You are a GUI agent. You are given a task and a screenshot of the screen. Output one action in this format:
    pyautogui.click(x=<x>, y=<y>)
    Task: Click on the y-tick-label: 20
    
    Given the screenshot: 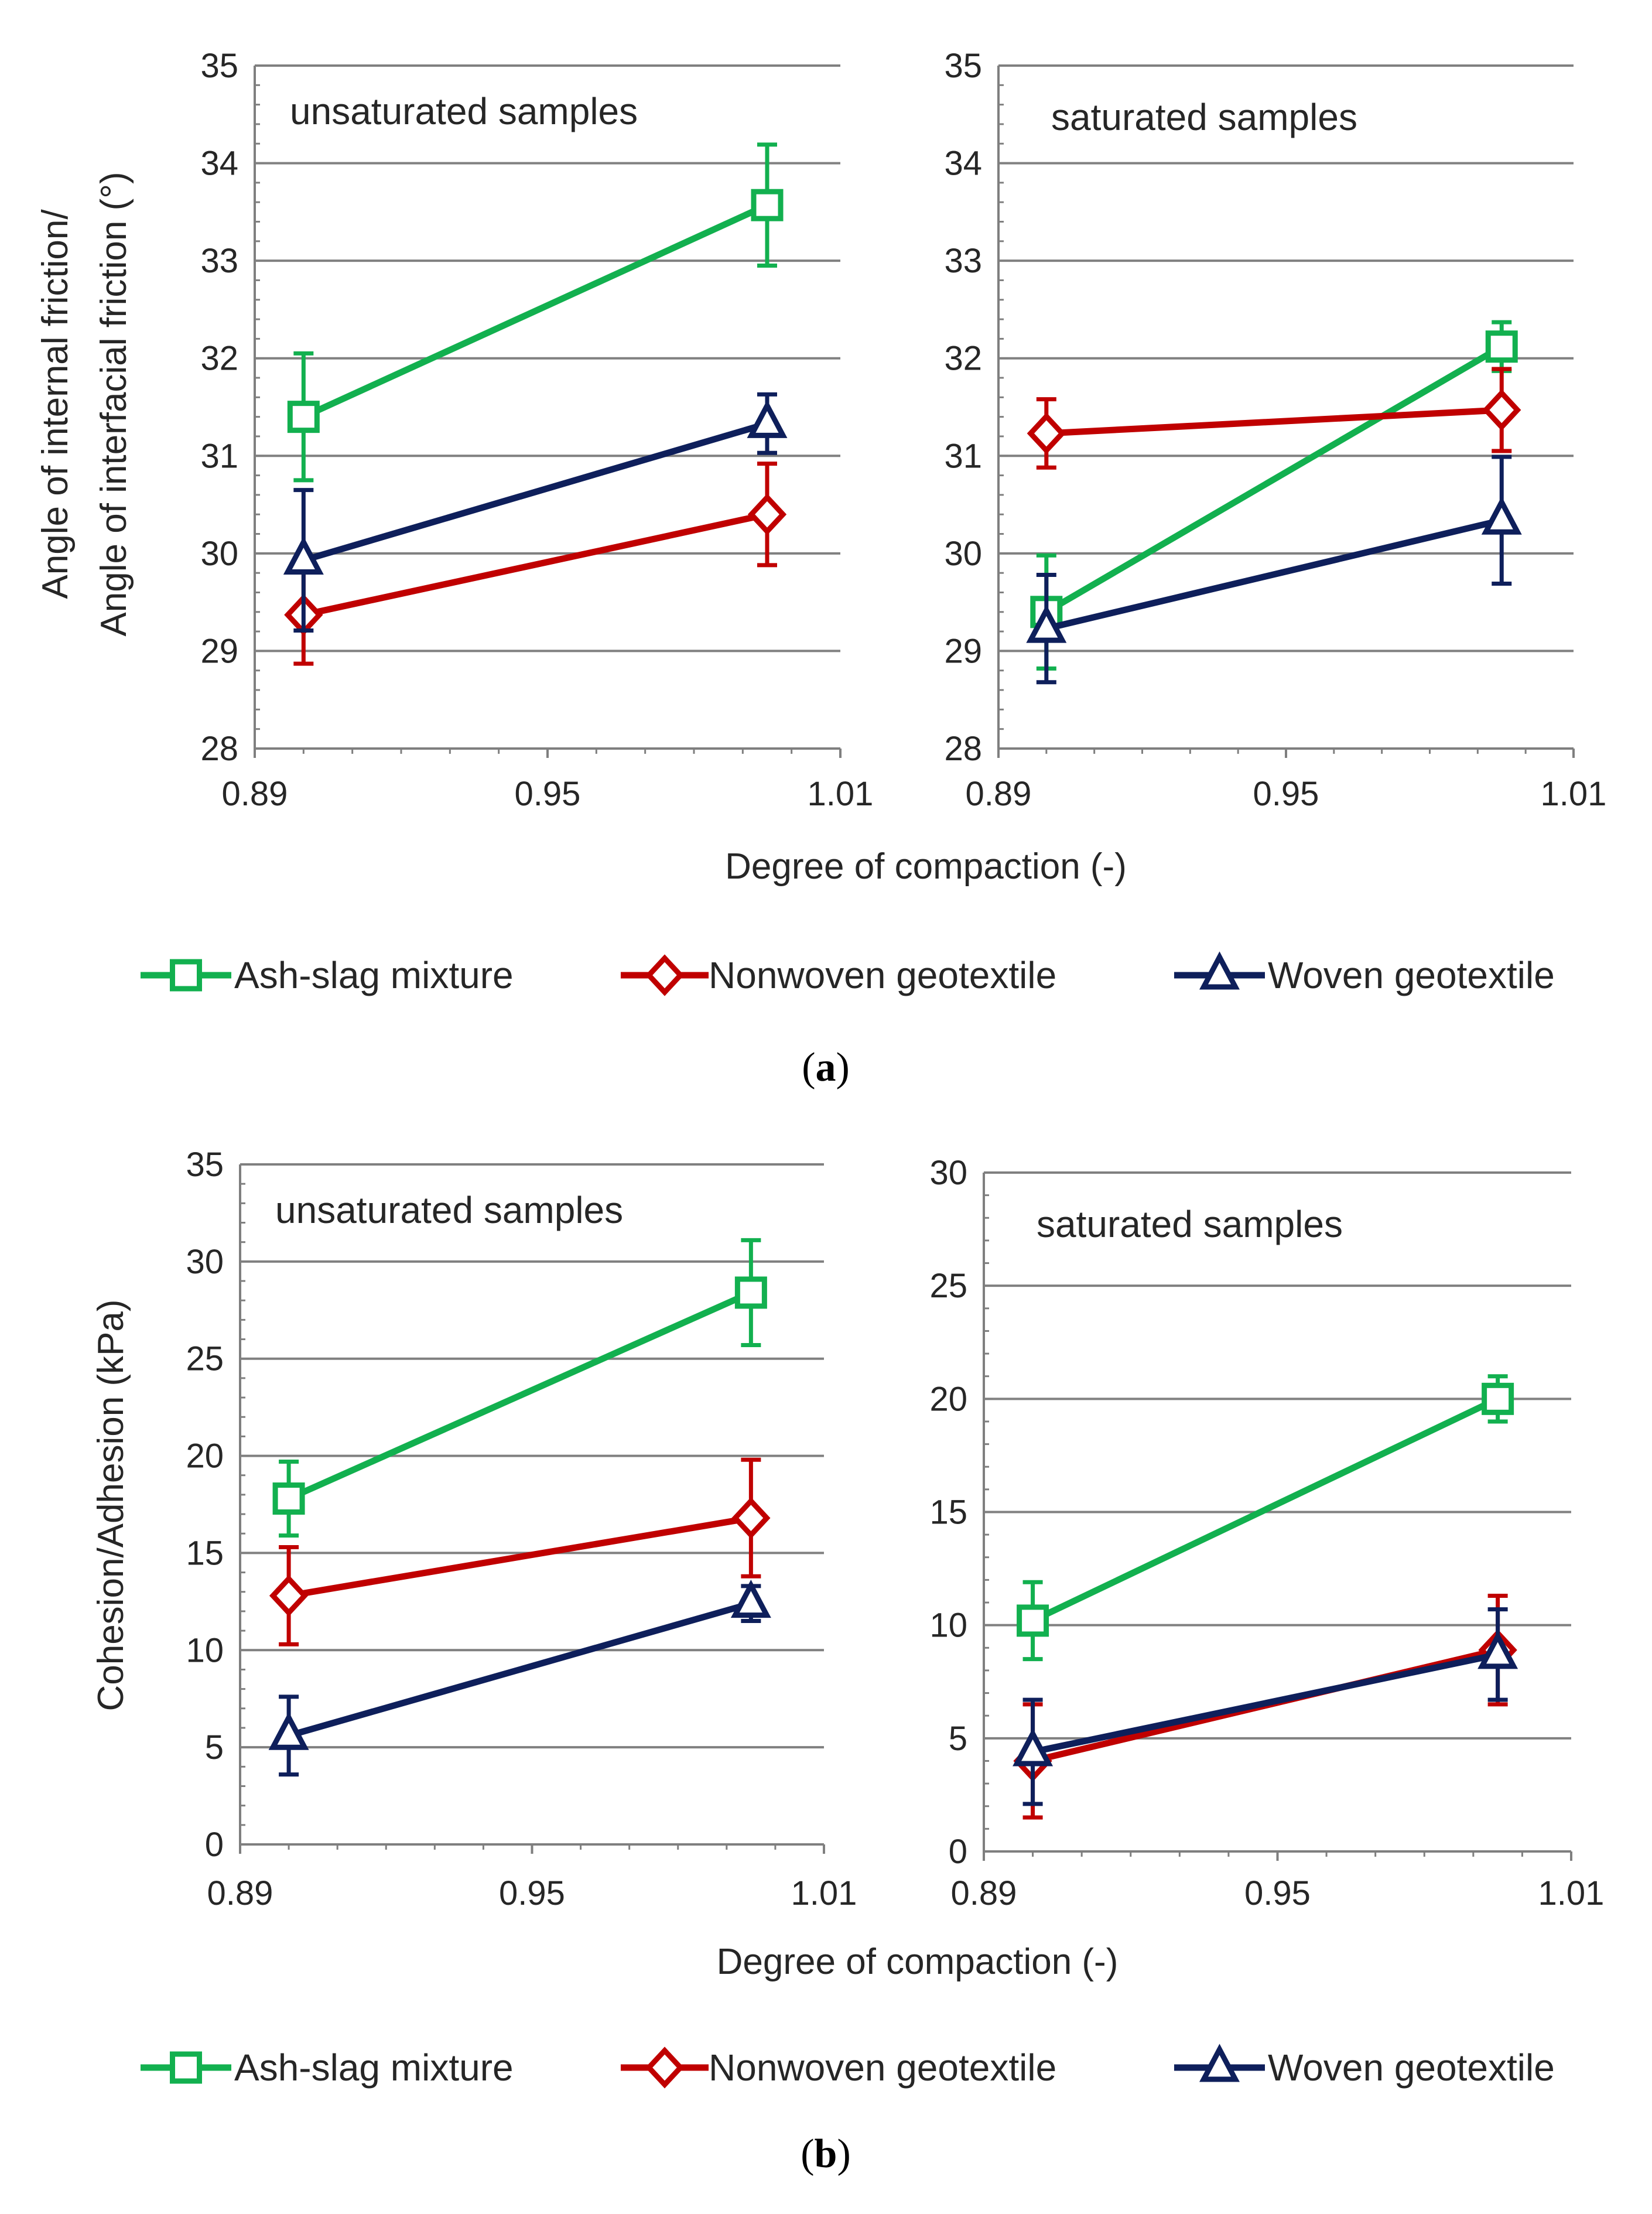 What is the action you would take?
    pyautogui.click(x=948, y=1399)
    